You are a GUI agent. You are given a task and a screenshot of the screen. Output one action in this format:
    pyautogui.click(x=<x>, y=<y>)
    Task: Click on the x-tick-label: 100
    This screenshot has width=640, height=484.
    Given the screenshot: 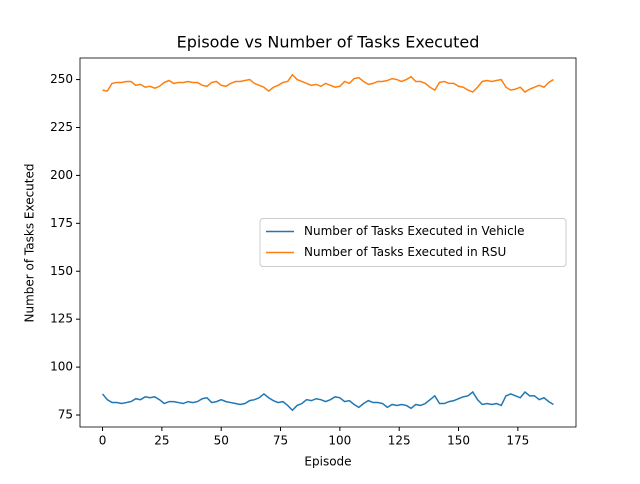 What is the action you would take?
    pyautogui.click(x=339, y=441)
    